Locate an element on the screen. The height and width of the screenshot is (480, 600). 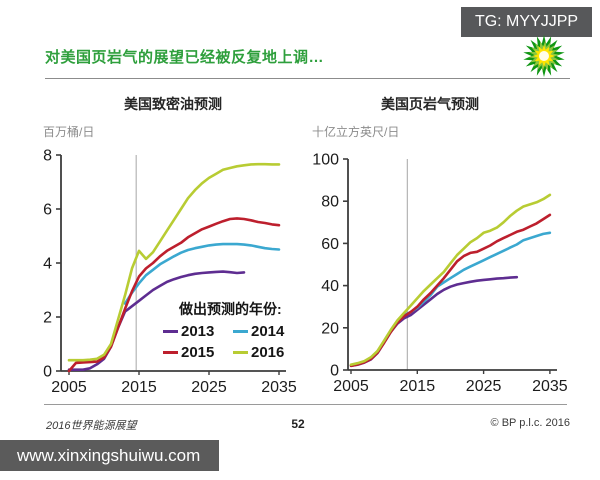
chart-unit-label-tight-oil: 百万桶/日 is located at coordinates (69, 132).